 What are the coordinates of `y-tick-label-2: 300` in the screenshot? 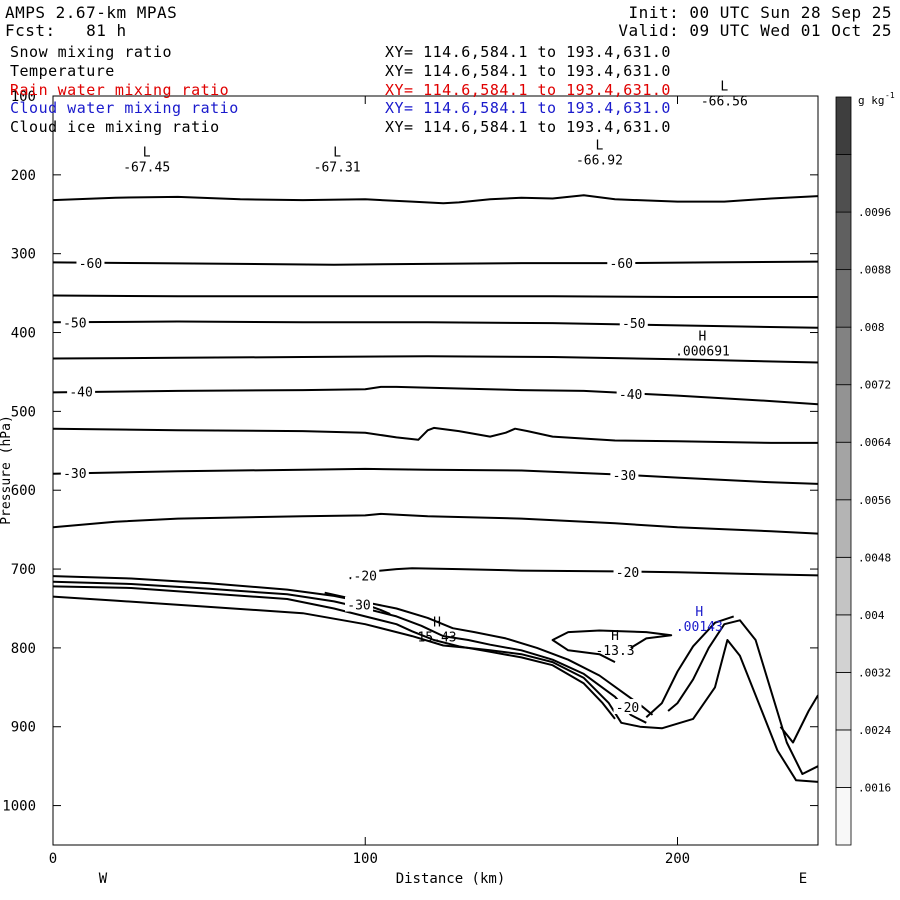 It's located at (23, 255).